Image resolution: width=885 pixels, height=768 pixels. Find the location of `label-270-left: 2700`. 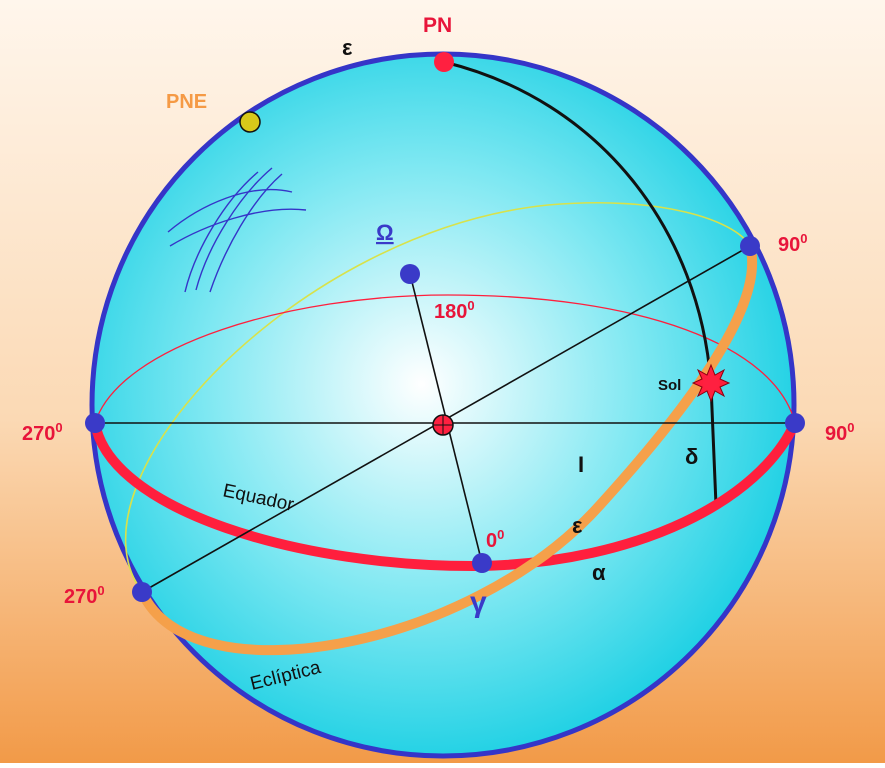

label-270-left: 2700 is located at coordinates (42, 432).